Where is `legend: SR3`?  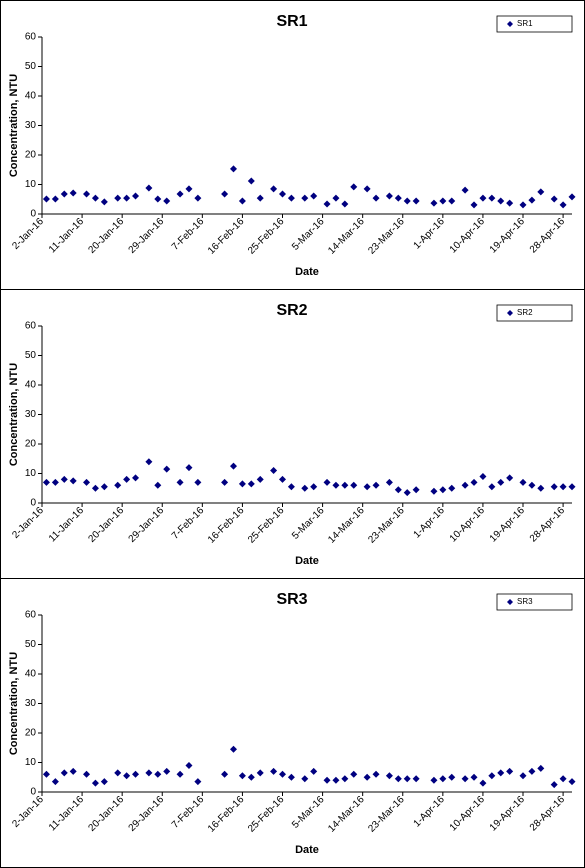
legend: SR3 is located at coordinates (534, 602).